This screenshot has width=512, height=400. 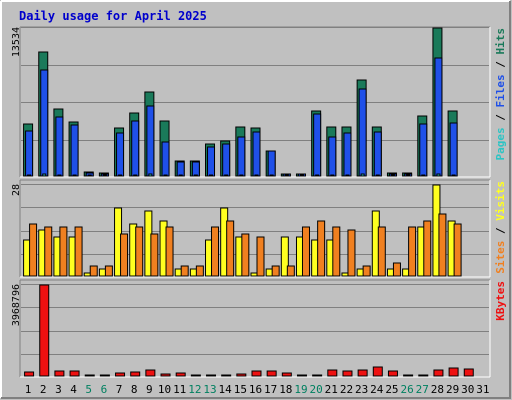 What do you see at coordinates (406, 389) in the screenshot?
I see `x-tick-label: 26` at bounding box center [406, 389].